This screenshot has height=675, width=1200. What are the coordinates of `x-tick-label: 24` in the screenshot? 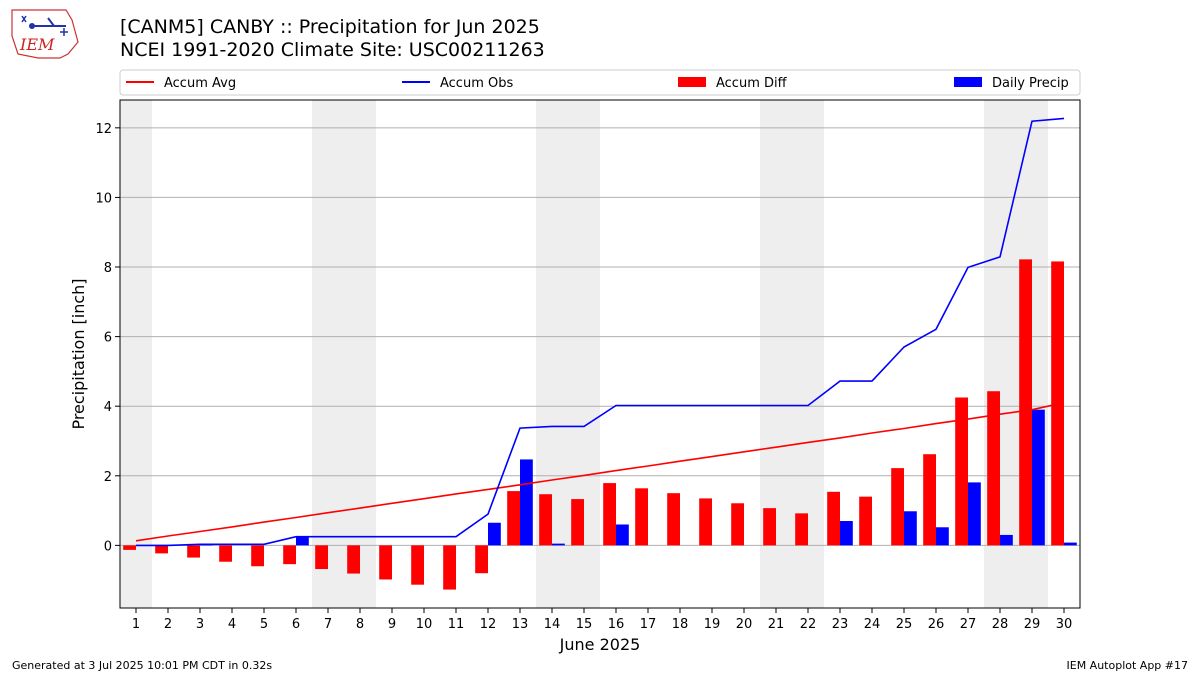 It's located at (872, 624).